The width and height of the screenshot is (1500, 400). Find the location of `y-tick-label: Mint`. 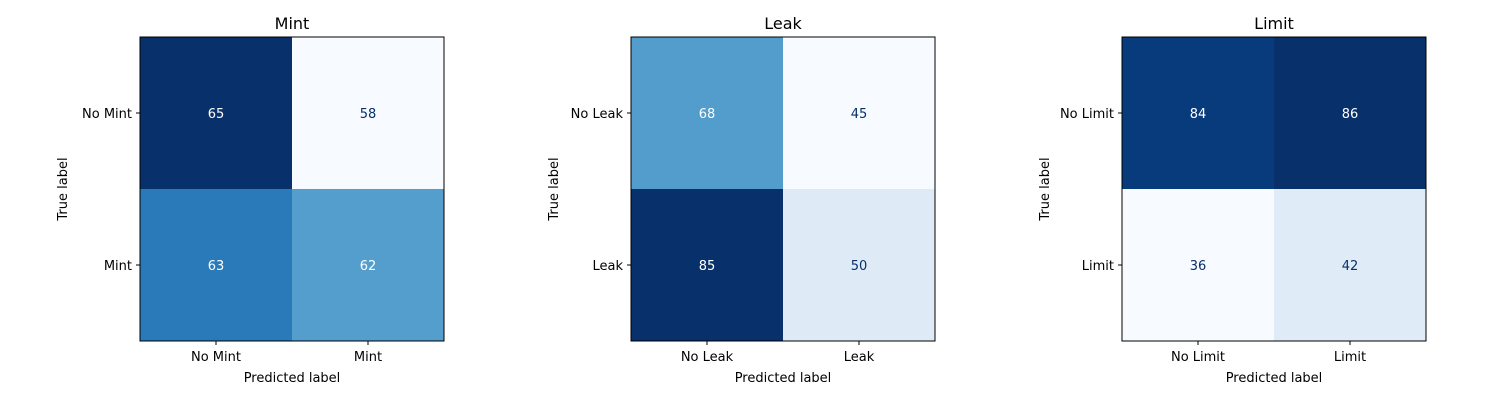

y-tick-label: Mint is located at coordinates (118, 266).